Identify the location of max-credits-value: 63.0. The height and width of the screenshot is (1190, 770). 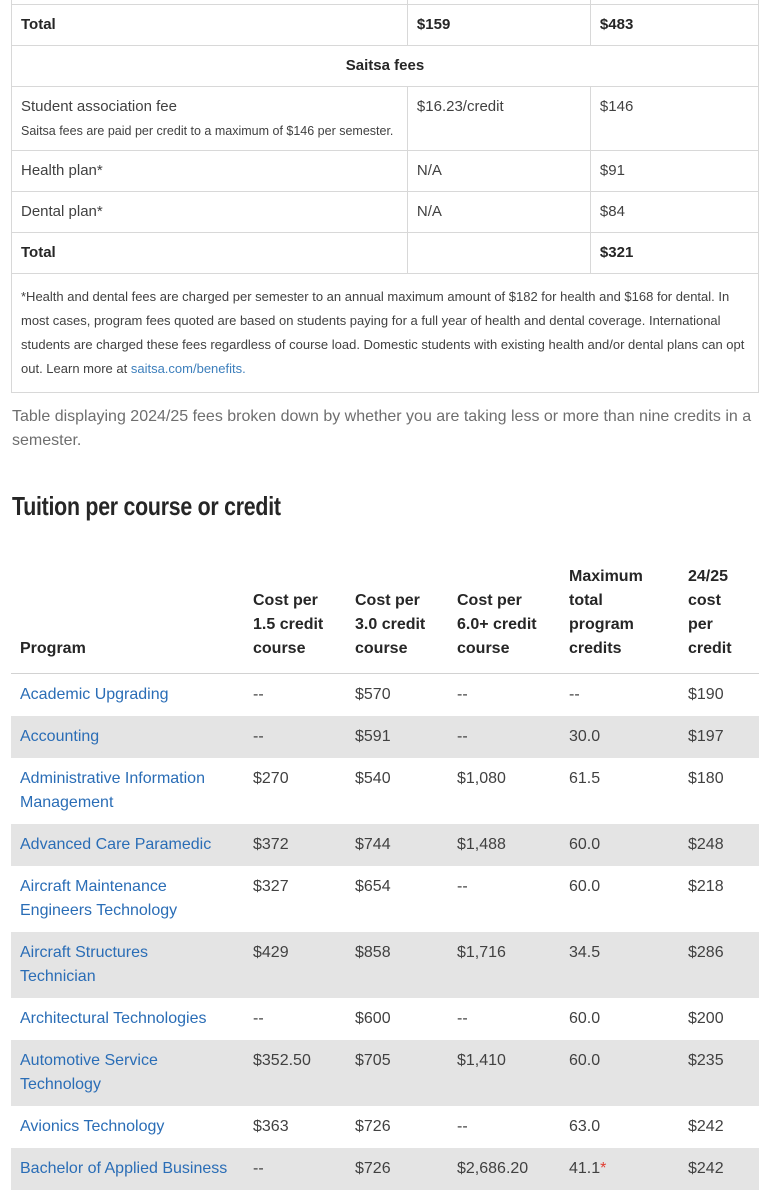
(585, 1126).